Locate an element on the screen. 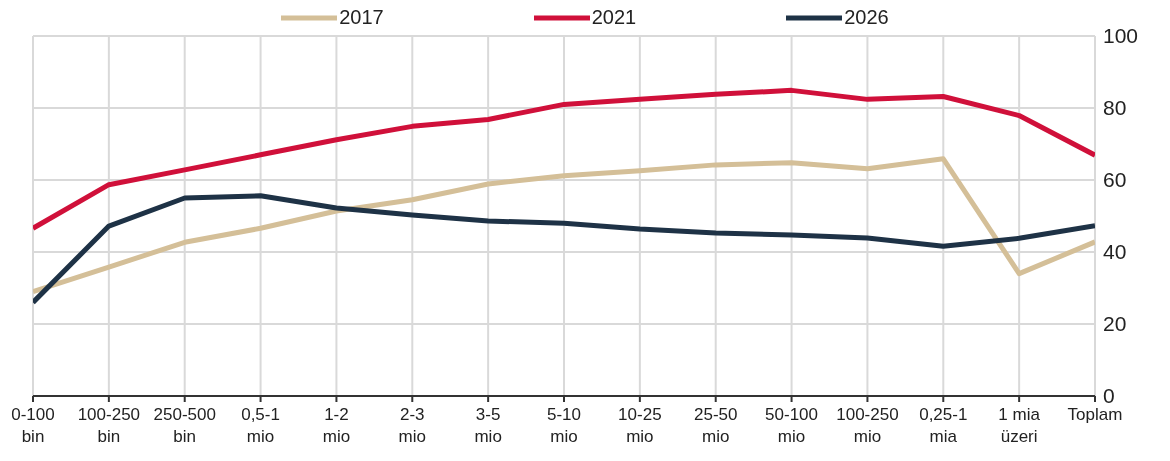 This screenshot has height=461, width=1170. x-tick-label: 0,25-1 mia is located at coordinates (943, 425).